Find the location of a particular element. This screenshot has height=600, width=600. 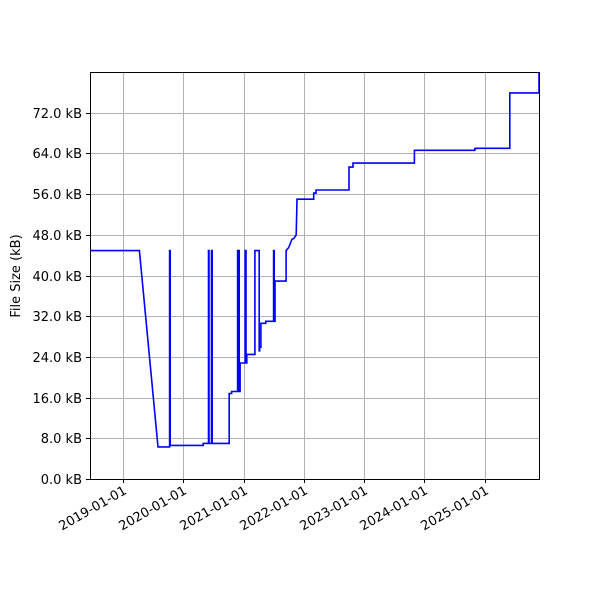

x-tick-label: 2024-01-01 is located at coordinates (394, 508).